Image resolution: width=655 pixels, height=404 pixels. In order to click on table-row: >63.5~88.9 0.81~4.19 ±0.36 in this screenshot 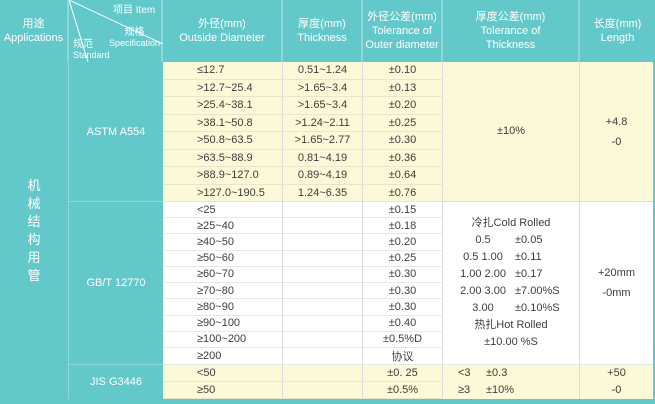, I will do `click(303, 158)`.